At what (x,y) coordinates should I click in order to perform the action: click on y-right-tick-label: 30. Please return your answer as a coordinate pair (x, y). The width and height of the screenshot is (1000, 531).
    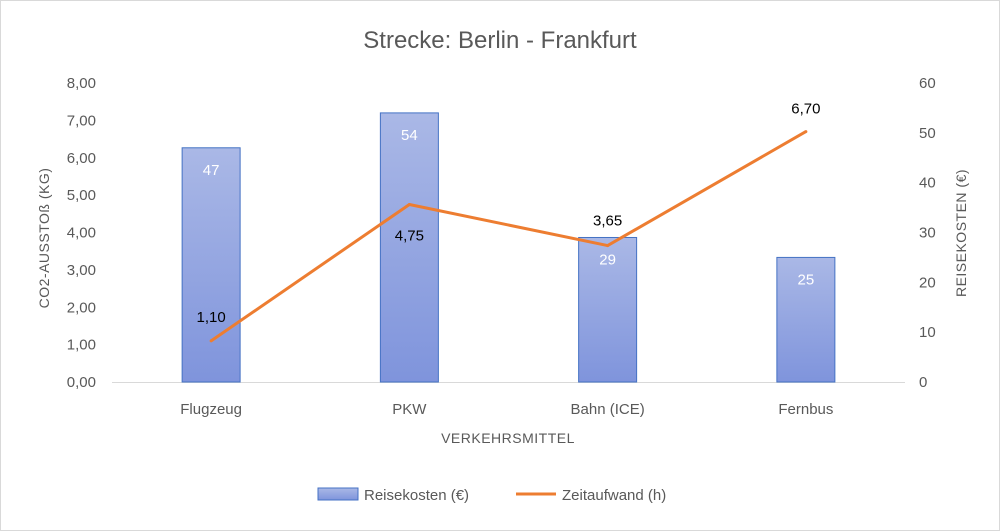
    Looking at the image, I should click on (927, 233).